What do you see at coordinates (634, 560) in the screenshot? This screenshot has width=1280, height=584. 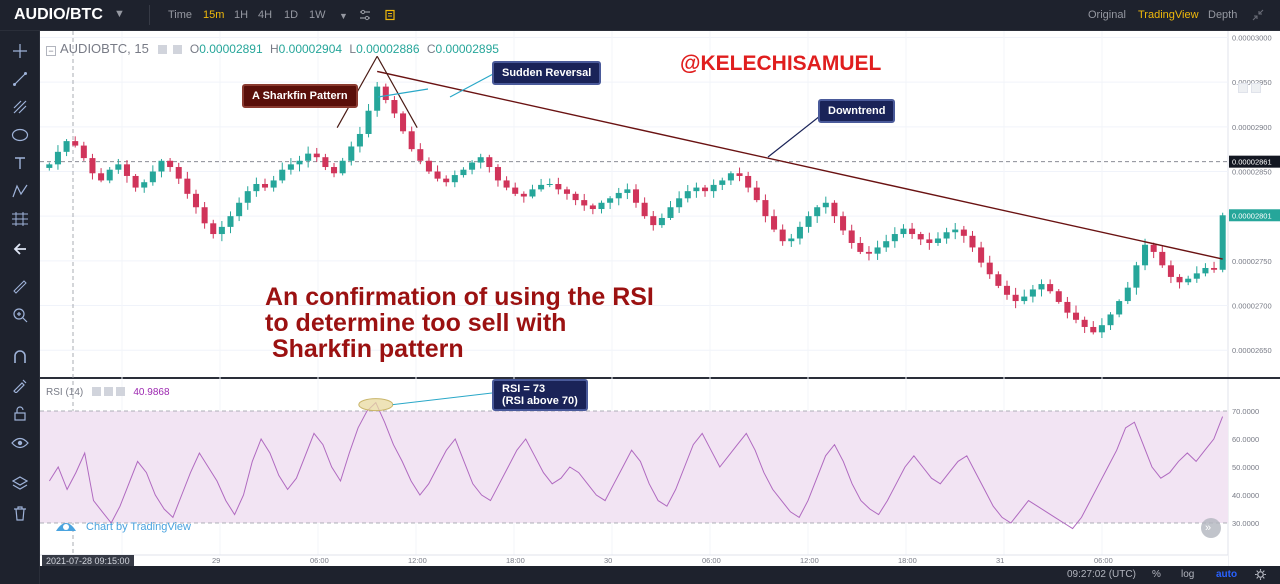 I see `time-axis` at bounding box center [634, 560].